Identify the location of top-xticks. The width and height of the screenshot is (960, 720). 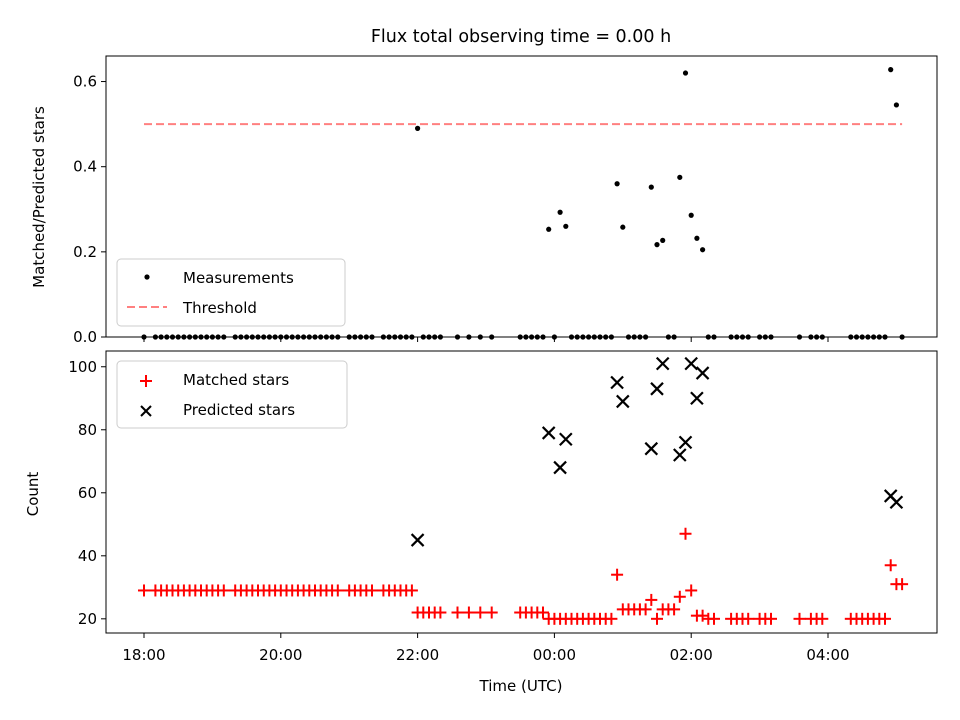
(486, 339).